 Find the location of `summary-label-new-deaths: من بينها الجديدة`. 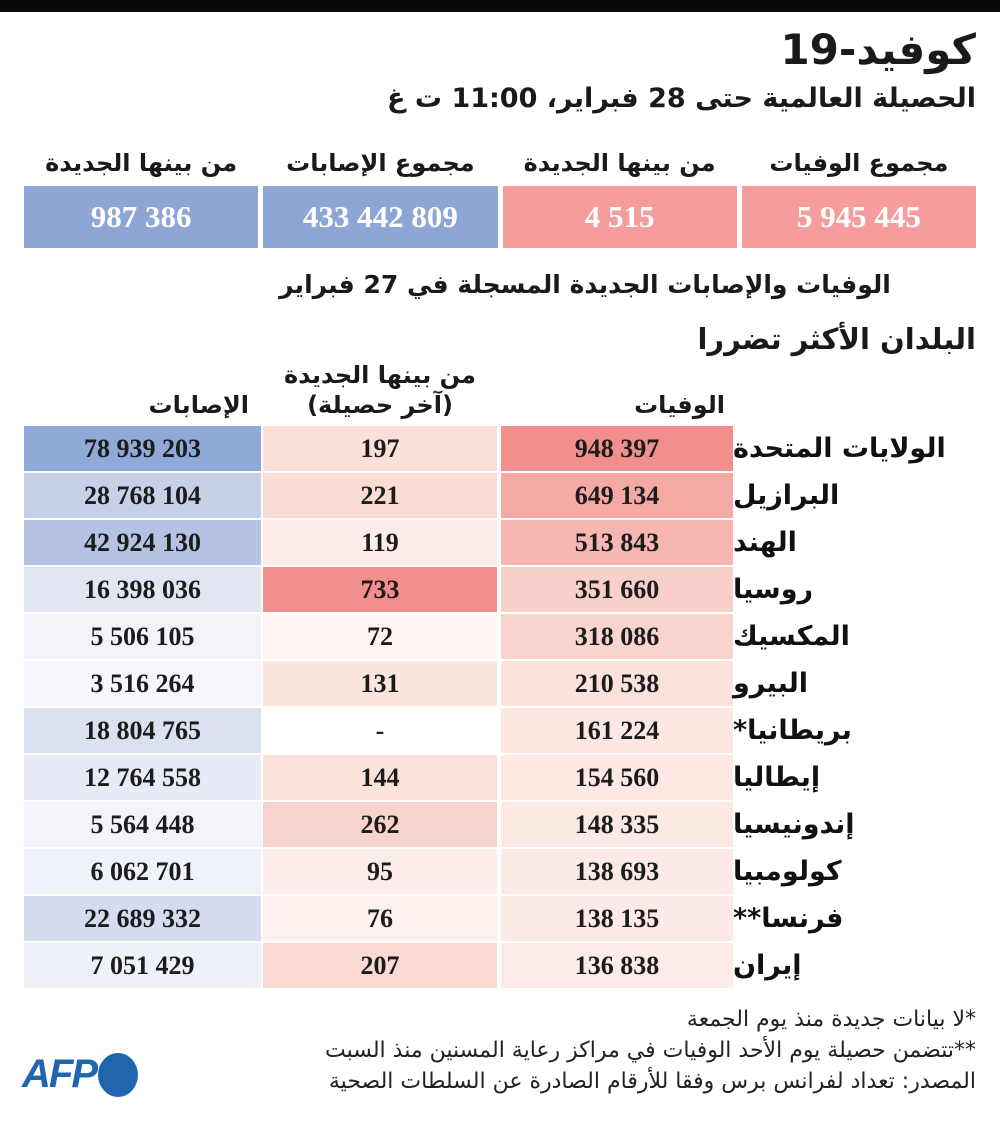

summary-label-new-deaths: من بينها الجديدة is located at coordinates (619, 163).